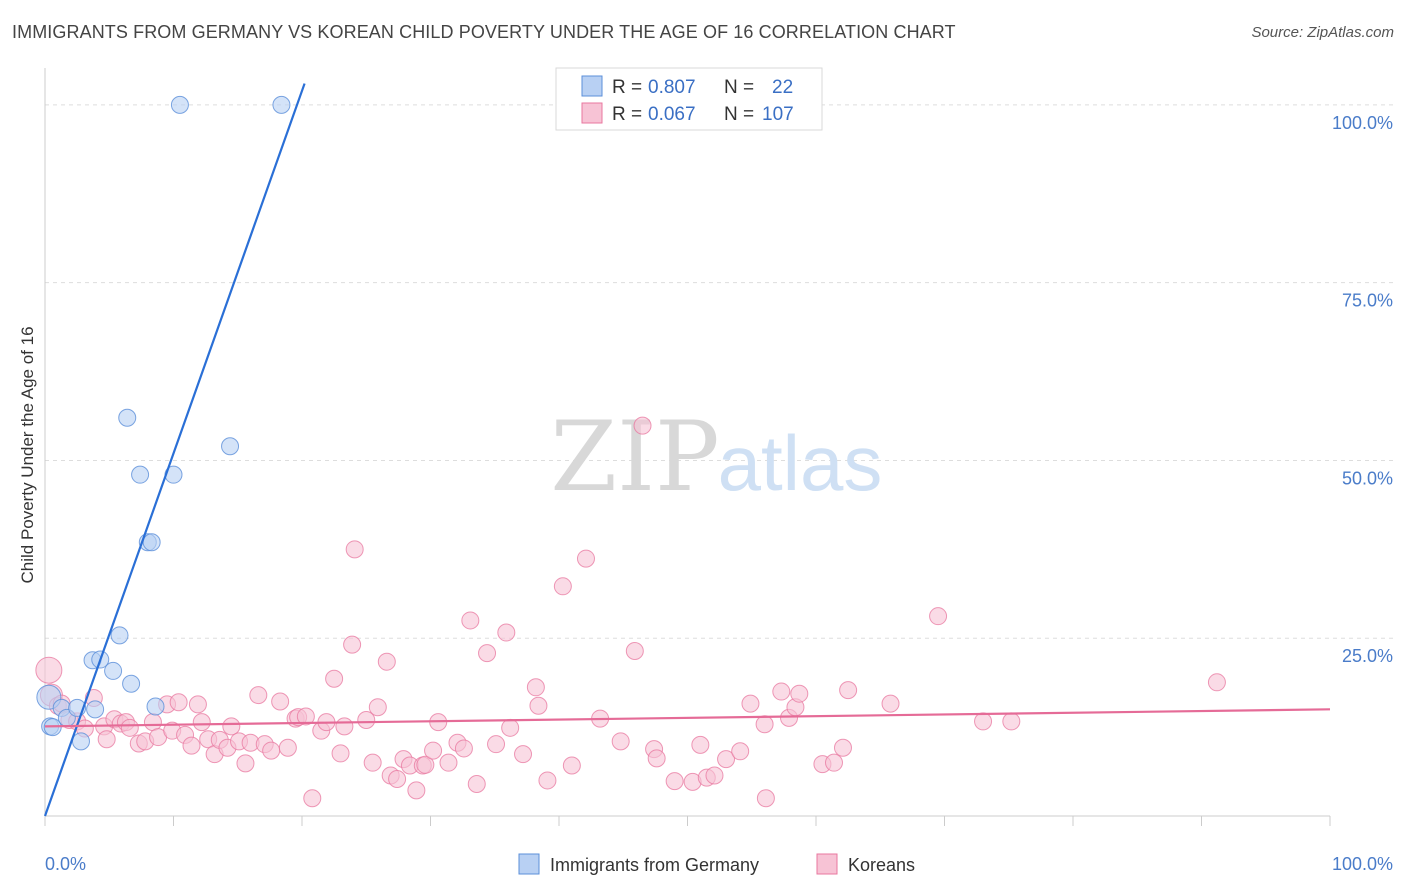  What do you see at coordinates (163, 423) in the screenshot?
I see `germany-points` at bounding box center [163, 423].